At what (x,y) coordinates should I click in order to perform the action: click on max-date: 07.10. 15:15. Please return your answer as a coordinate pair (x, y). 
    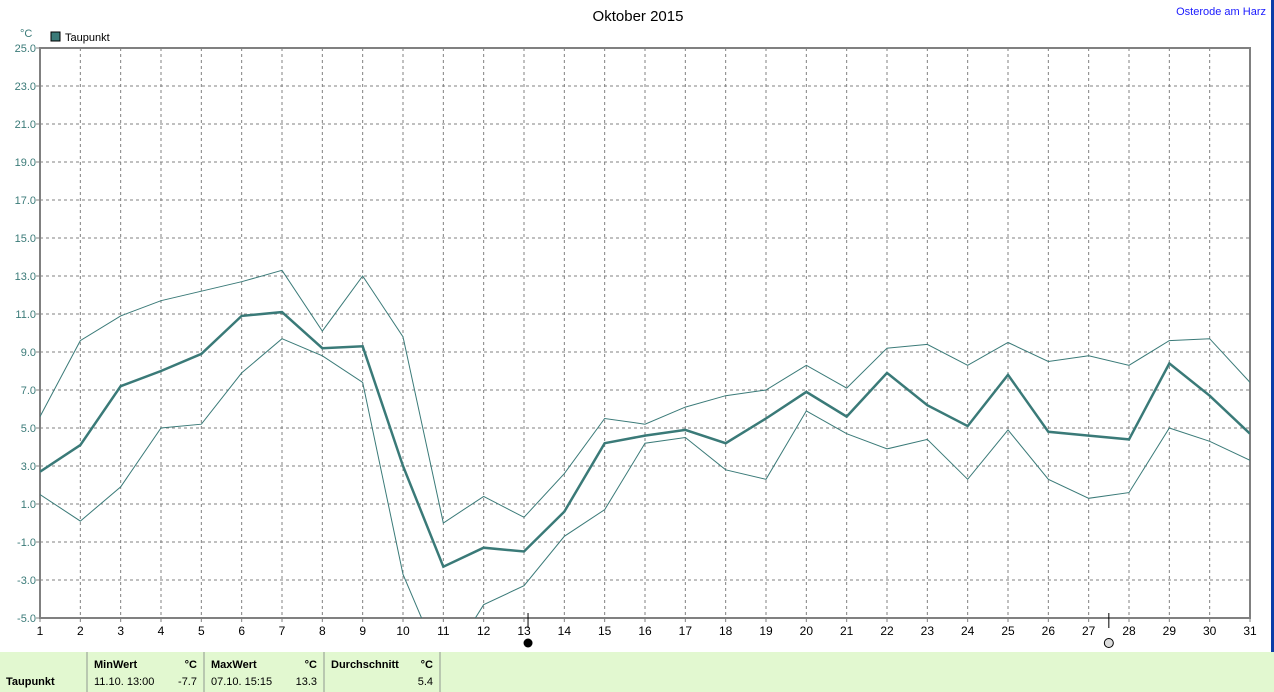
    Looking at the image, I should click on (242, 682).